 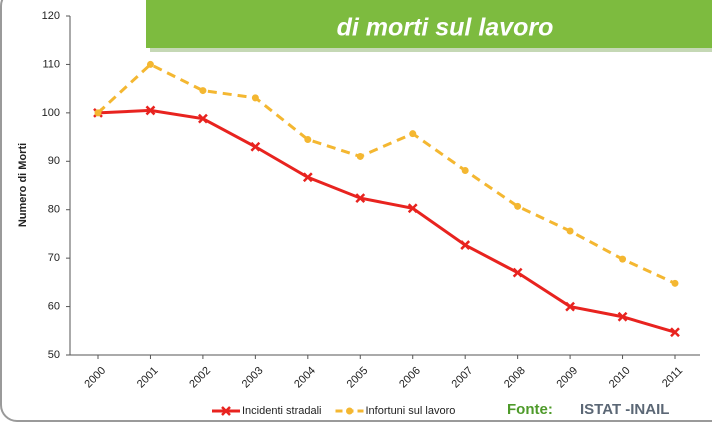 What do you see at coordinates (54, 210) in the screenshot?
I see `y-tick-label: 80` at bounding box center [54, 210].